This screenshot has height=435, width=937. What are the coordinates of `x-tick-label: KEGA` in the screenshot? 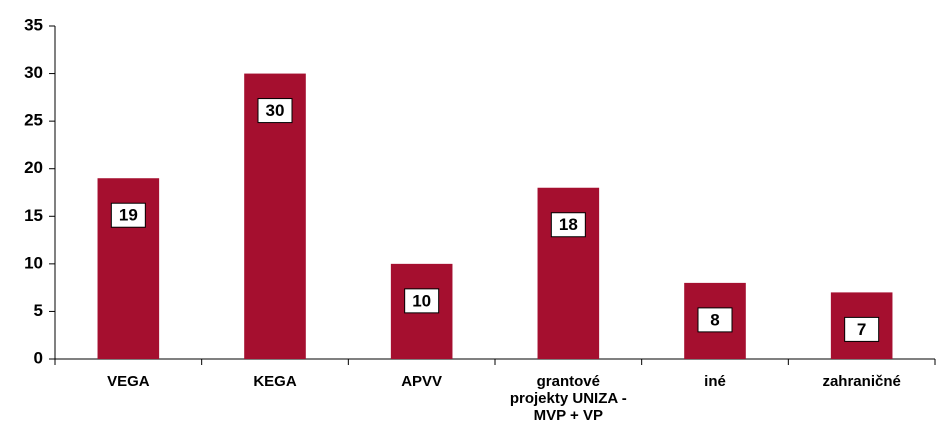 It's located at (275, 381).